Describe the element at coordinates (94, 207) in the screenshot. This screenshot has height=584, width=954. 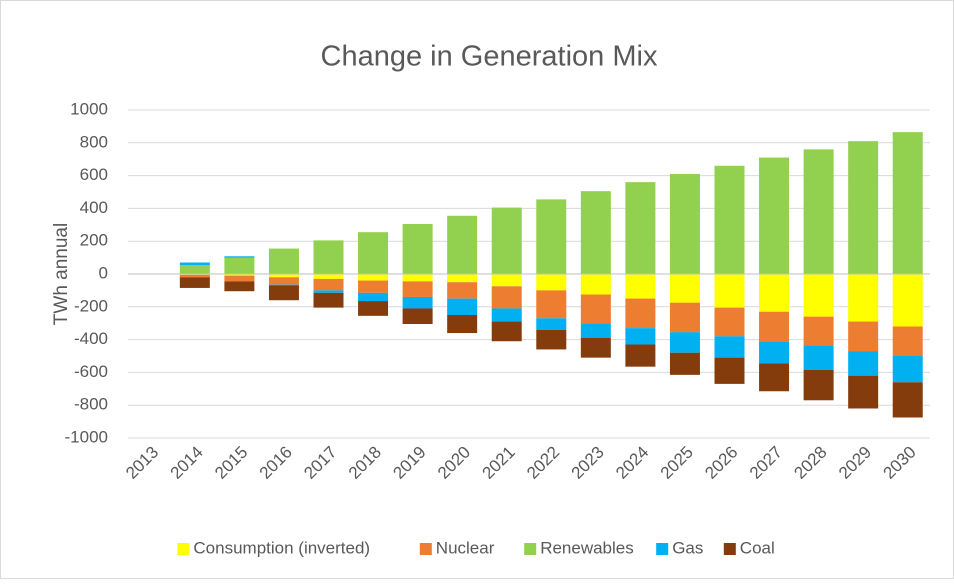
I see `y-tick-label: 400` at that location.